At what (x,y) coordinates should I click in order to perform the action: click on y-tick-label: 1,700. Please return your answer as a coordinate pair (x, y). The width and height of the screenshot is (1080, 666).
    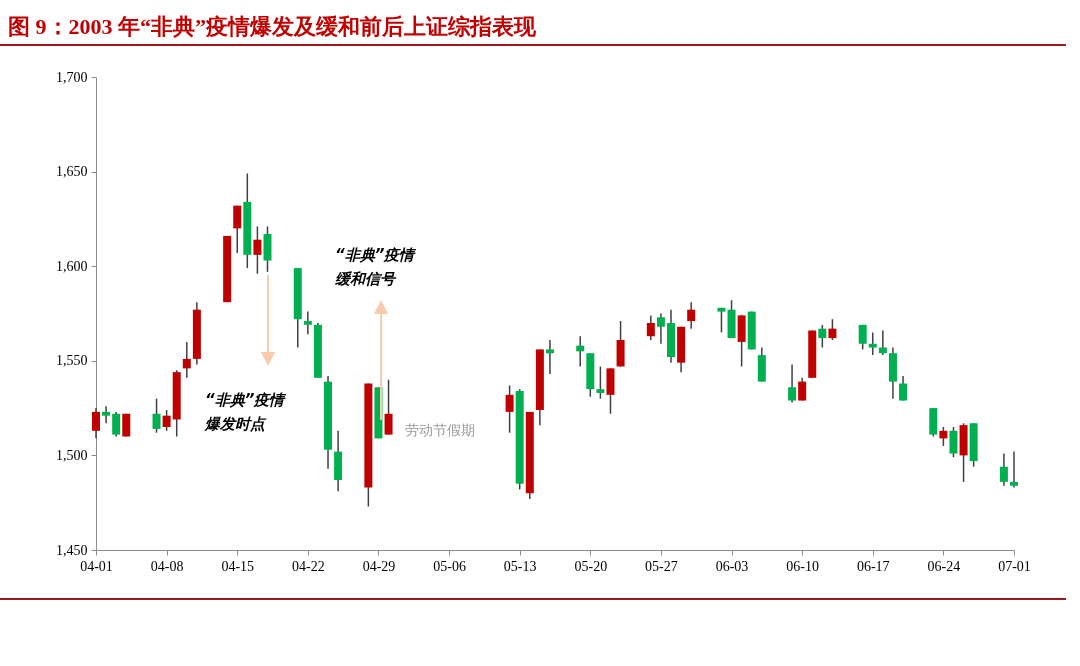
    Looking at the image, I should click on (72, 77).